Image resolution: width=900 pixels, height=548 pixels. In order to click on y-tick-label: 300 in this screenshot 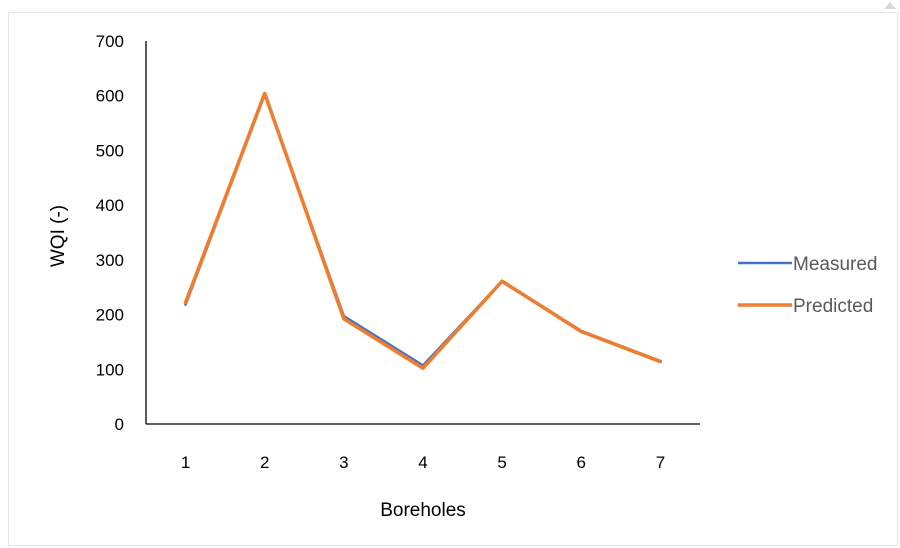, I will do `click(110, 260)`.